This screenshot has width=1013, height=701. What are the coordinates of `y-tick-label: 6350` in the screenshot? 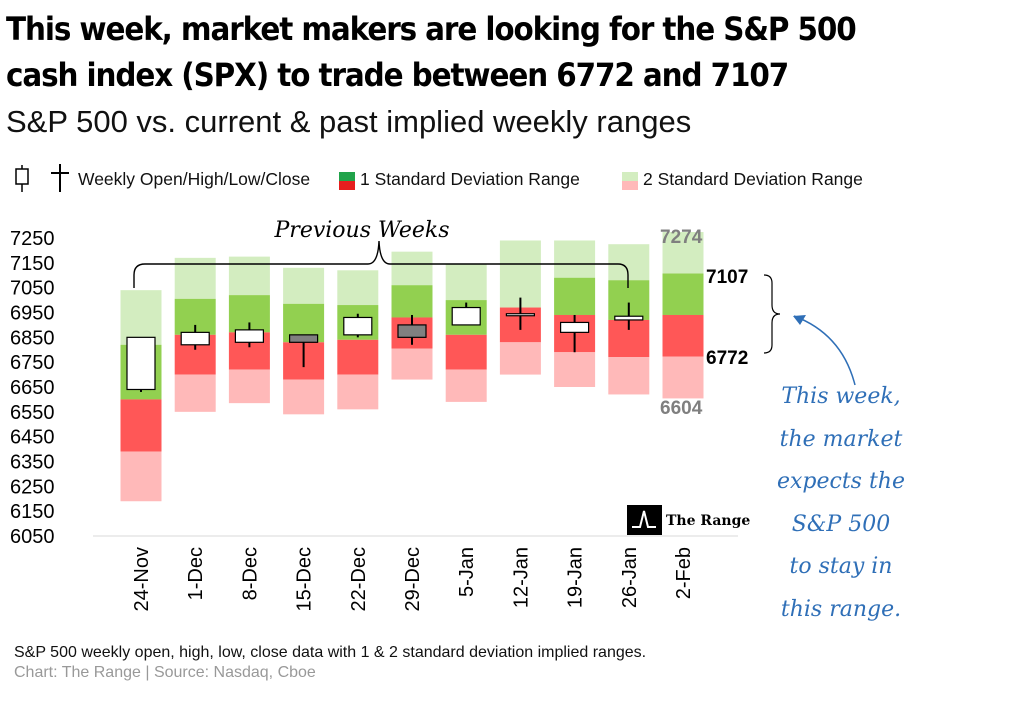 It's located at (32, 463).